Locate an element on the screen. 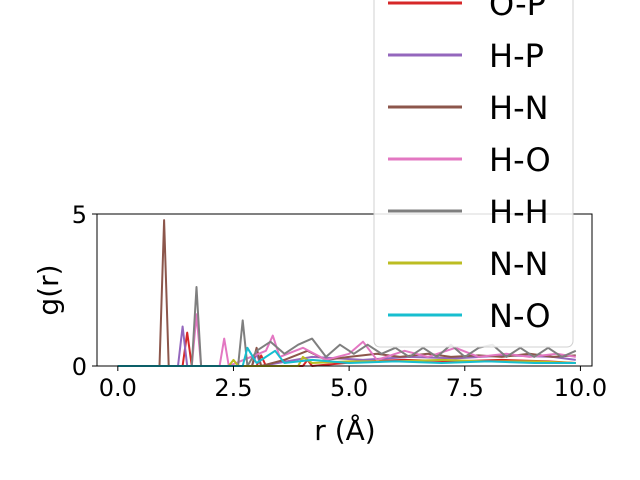 Image resolution: width=640 pixels, height=480 pixels. x-tick-label: 0.0 is located at coordinates (118, 388).